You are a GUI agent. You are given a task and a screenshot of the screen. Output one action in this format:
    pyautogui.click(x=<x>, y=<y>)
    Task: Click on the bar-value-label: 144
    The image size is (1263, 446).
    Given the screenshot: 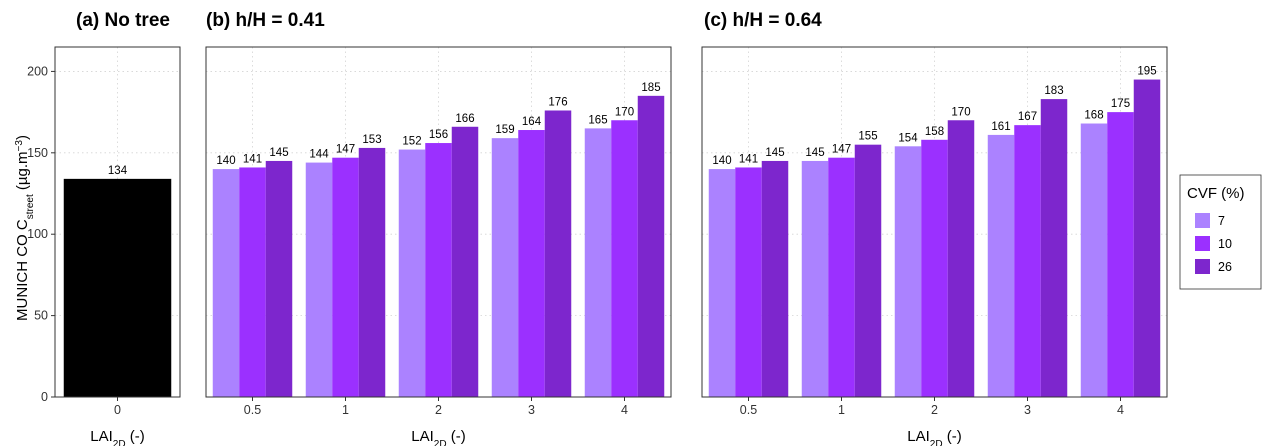 What is the action you would take?
    pyautogui.click(x=319, y=155)
    